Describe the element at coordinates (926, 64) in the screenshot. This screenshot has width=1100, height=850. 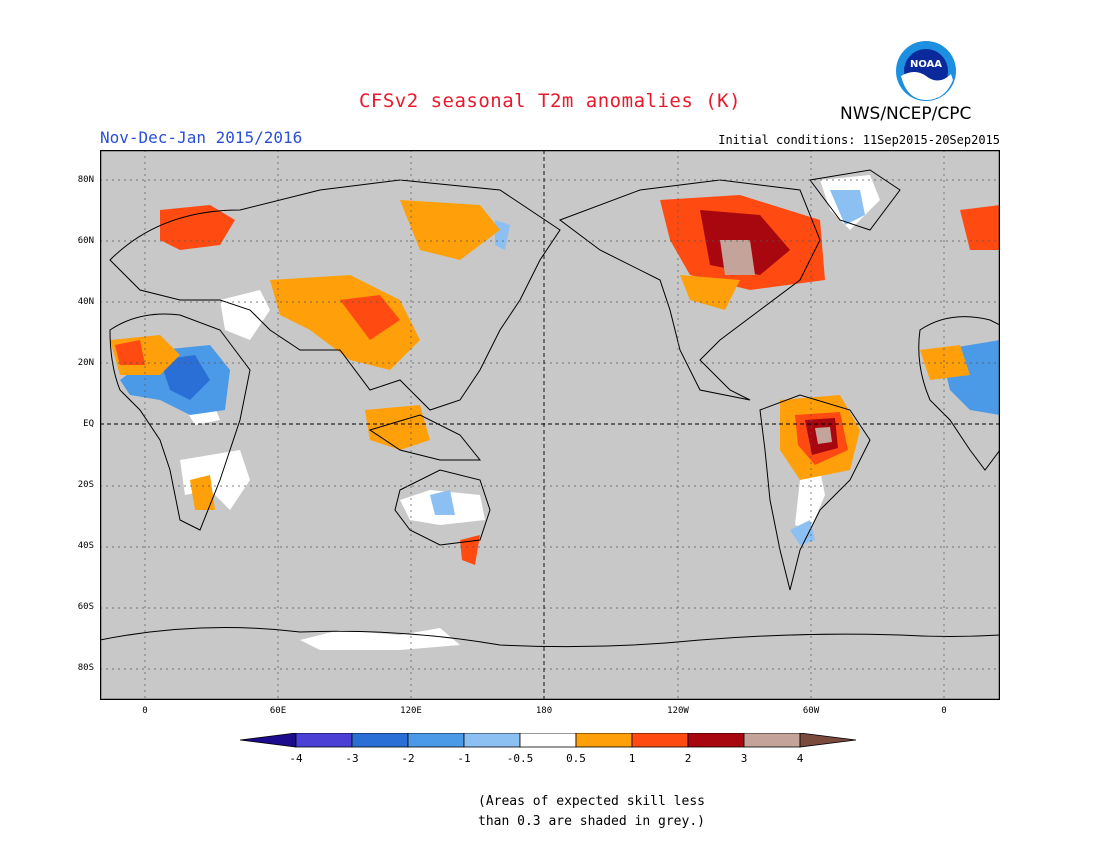
I see `logo-text: NOAA` at that location.